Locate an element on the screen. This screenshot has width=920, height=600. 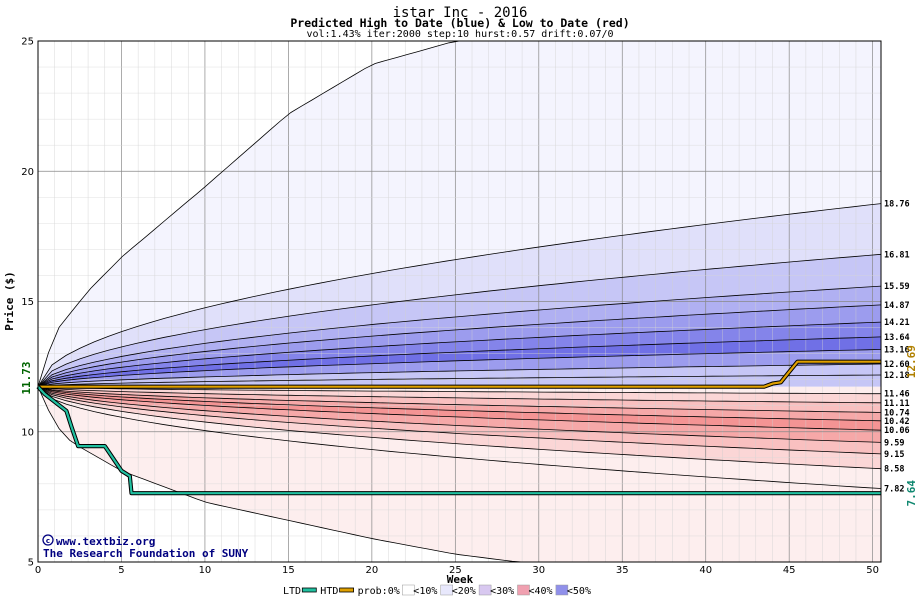
y-tick-label: 20 is located at coordinates (27, 172).